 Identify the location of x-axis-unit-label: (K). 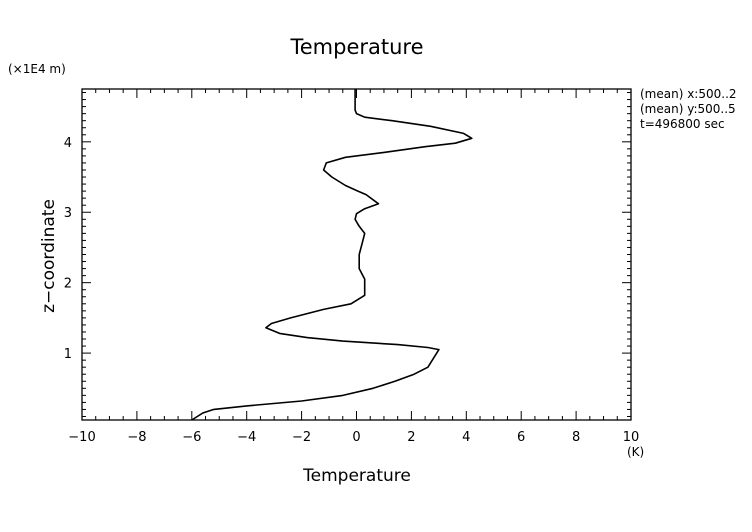
(635, 452).